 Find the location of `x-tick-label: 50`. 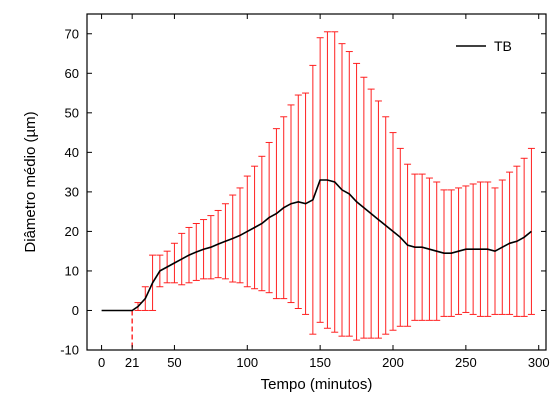

x-tick-label: 50 is located at coordinates (174, 362).